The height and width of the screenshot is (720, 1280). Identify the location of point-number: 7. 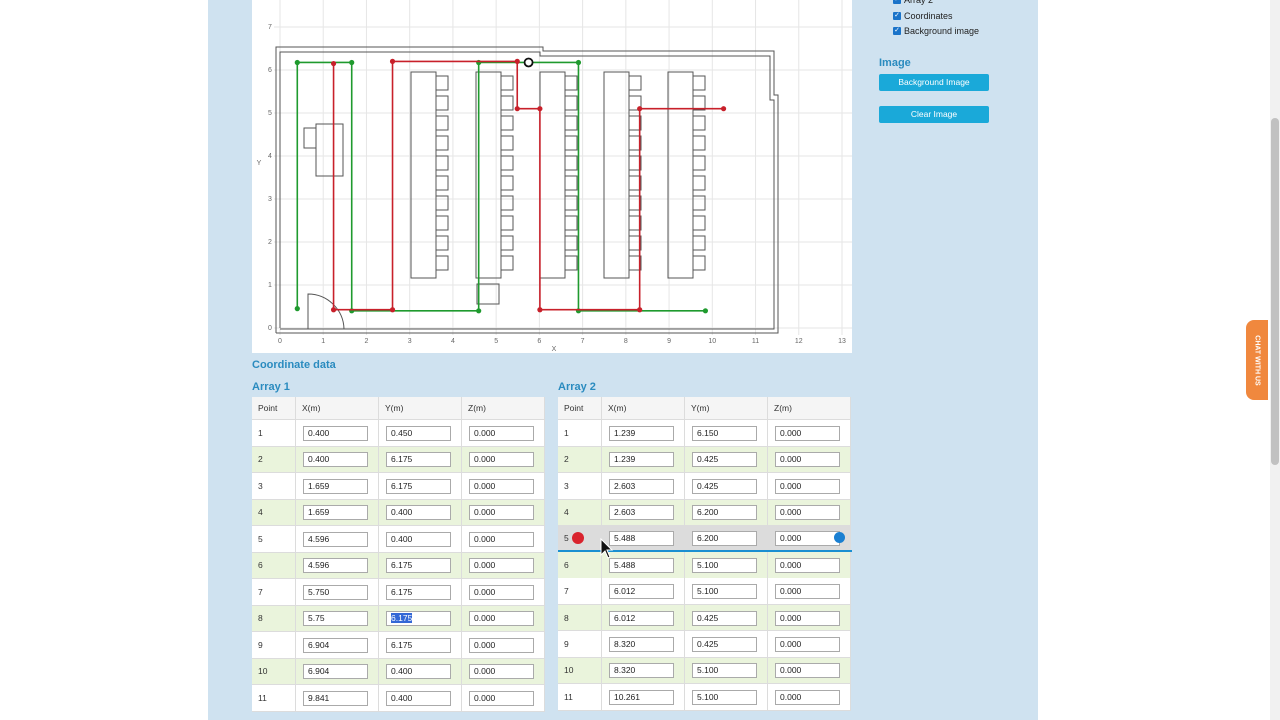
(580, 591).